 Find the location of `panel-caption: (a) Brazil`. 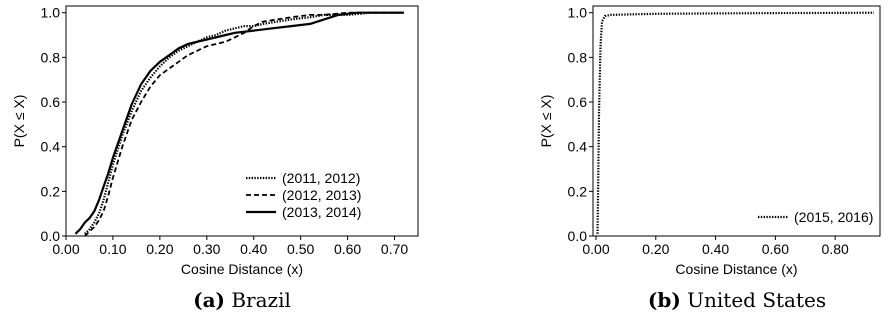

panel-caption: (a) Brazil is located at coordinates (242, 300).